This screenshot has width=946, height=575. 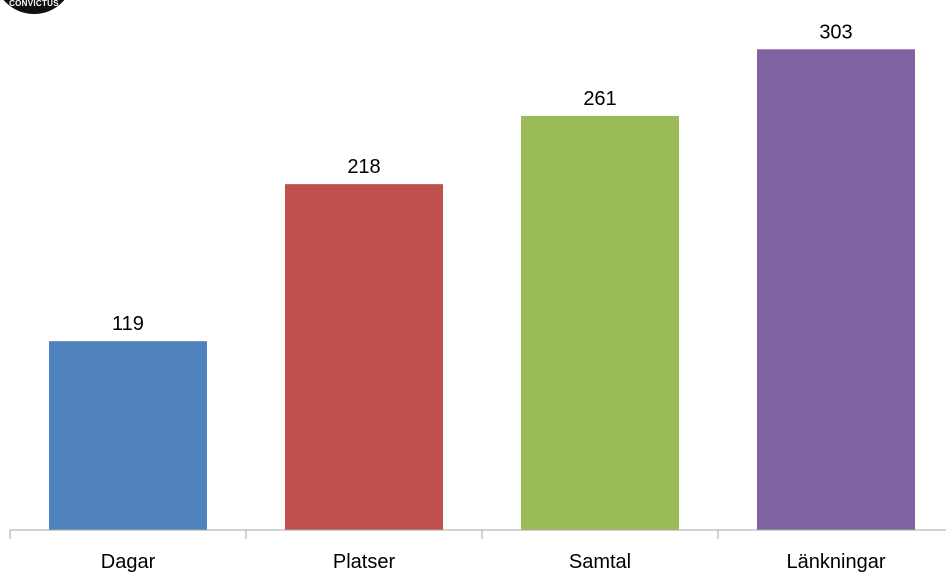 I want to click on bar-platser, so click(x=364, y=357).